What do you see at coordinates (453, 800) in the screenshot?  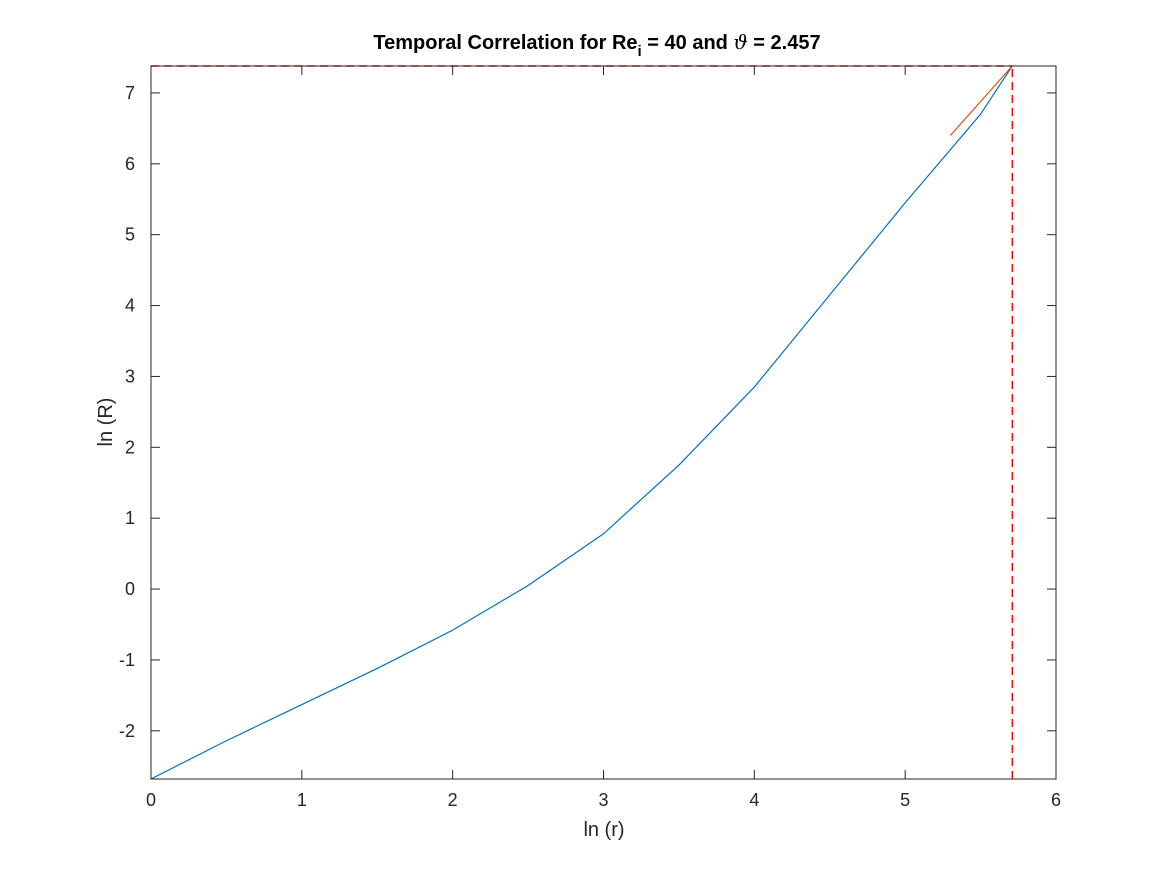 I see `x-tick-label: 2` at bounding box center [453, 800].